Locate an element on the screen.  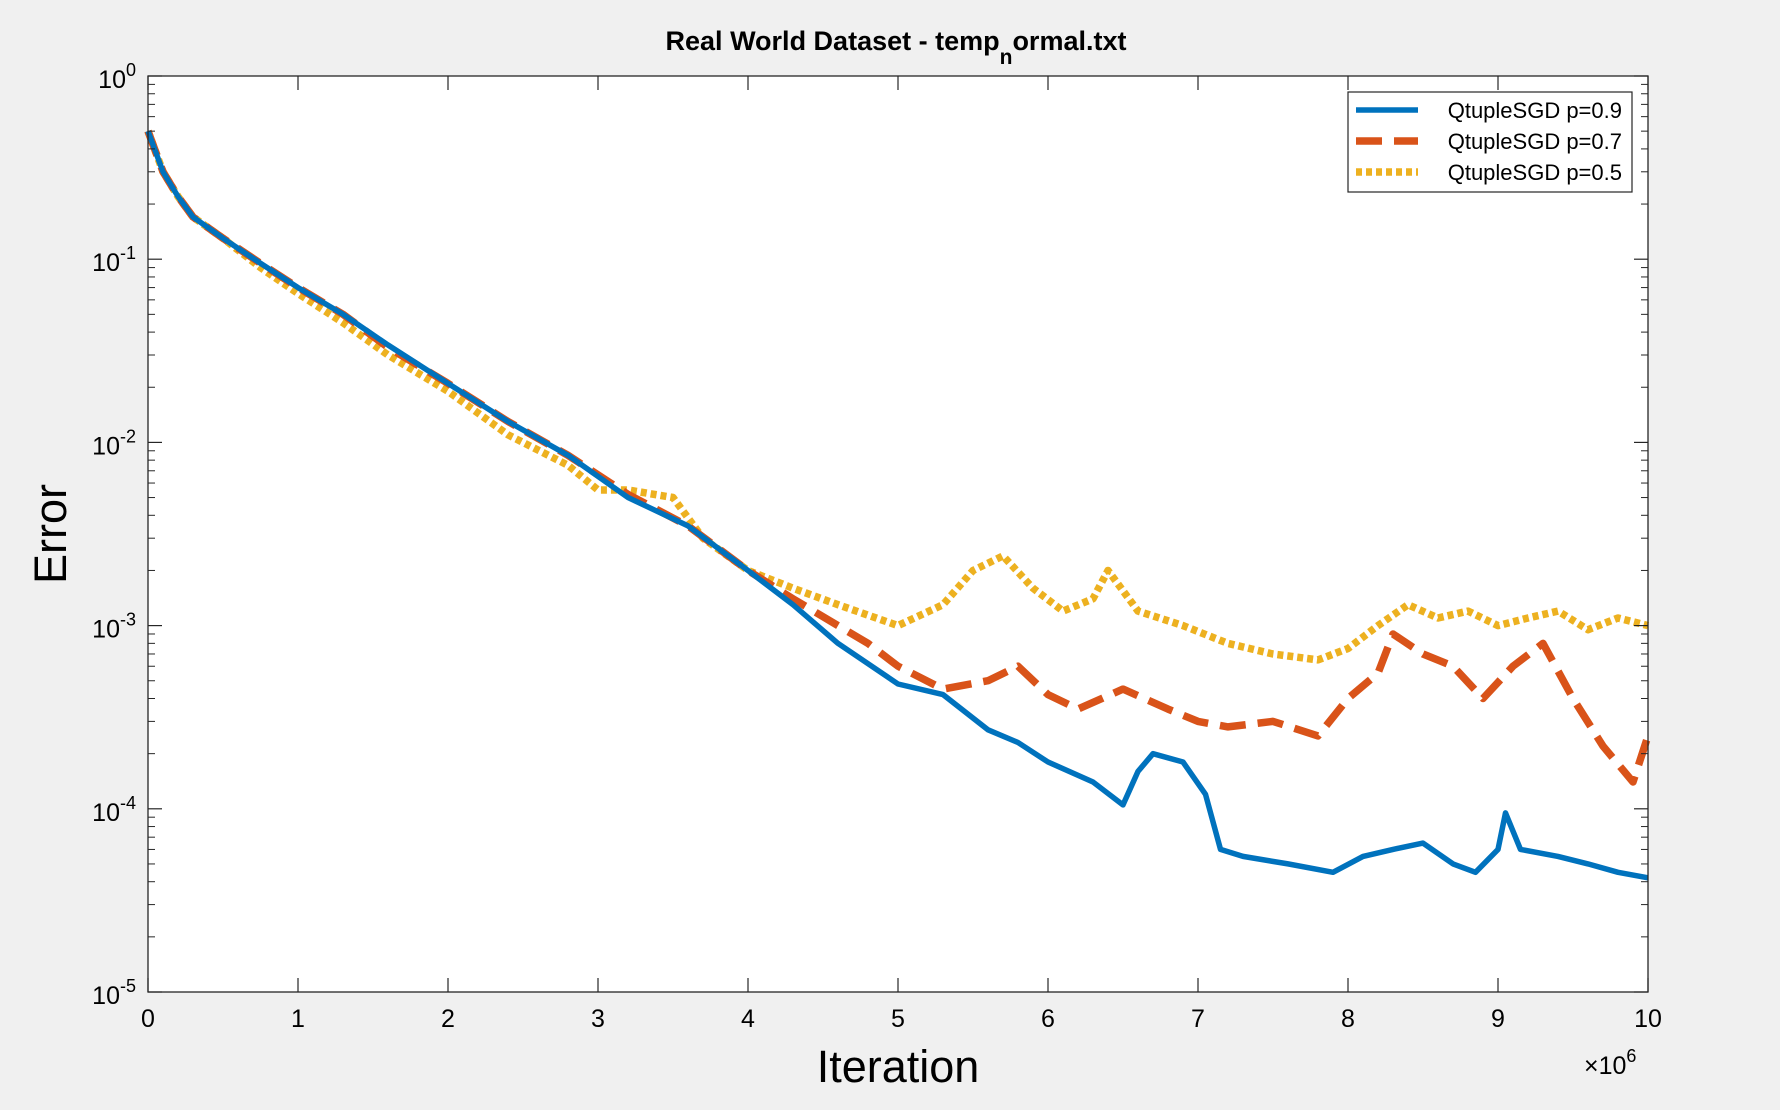
chart-title: Real World Dataset - tempnormal.txt is located at coordinates (896, 47).